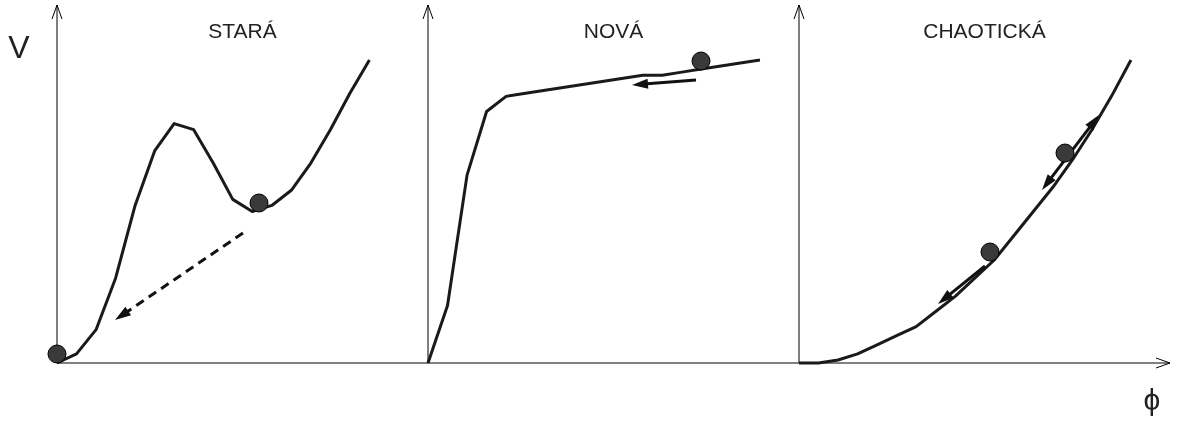  What do you see at coordinates (1152, 399) in the screenshot?
I see `x-axis-title: ϕ` at bounding box center [1152, 399].